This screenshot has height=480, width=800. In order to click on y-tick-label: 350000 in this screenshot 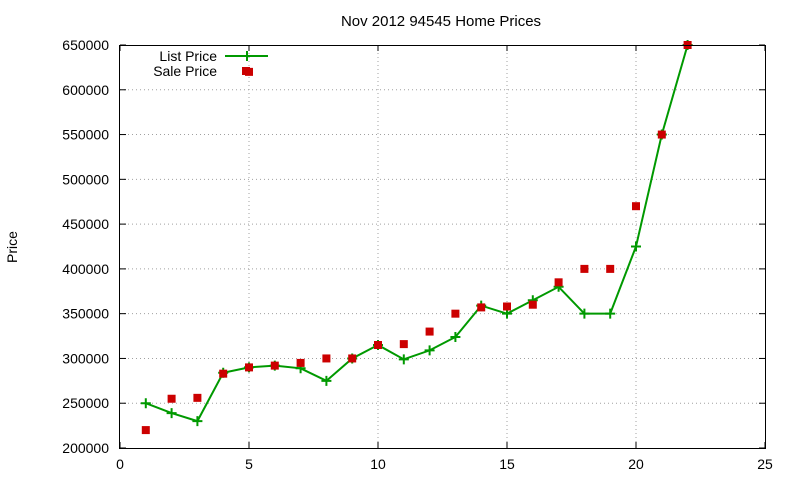, I will do `click(85, 314)`.